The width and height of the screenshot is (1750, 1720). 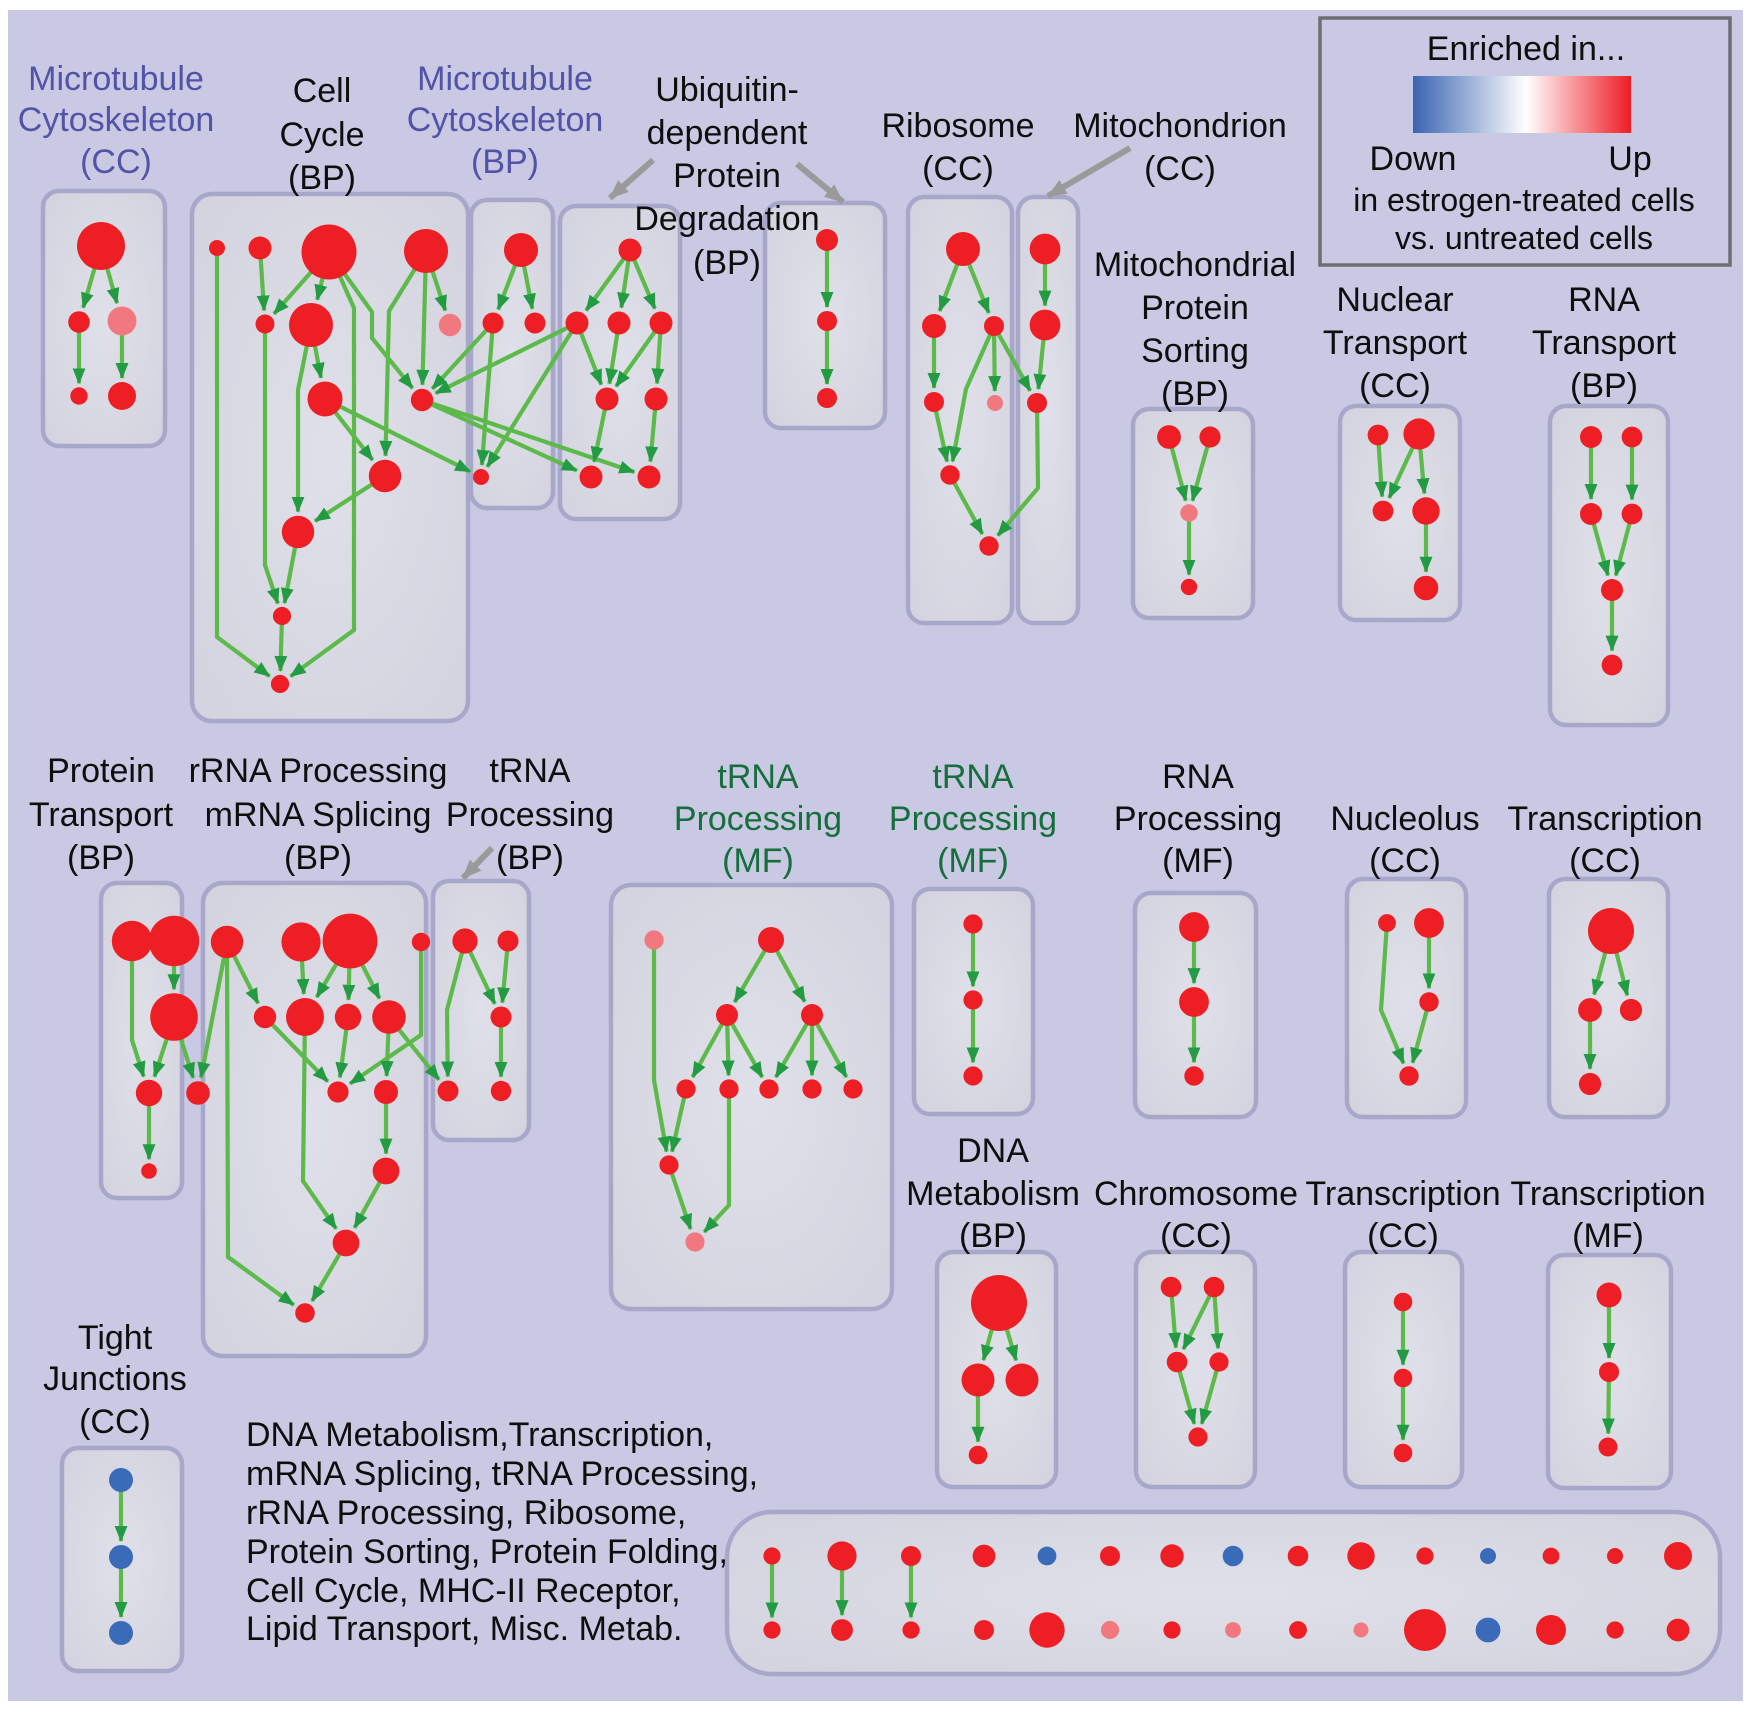 I want to click on svg-text: vs. untreated cells, so click(x=1524, y=238).